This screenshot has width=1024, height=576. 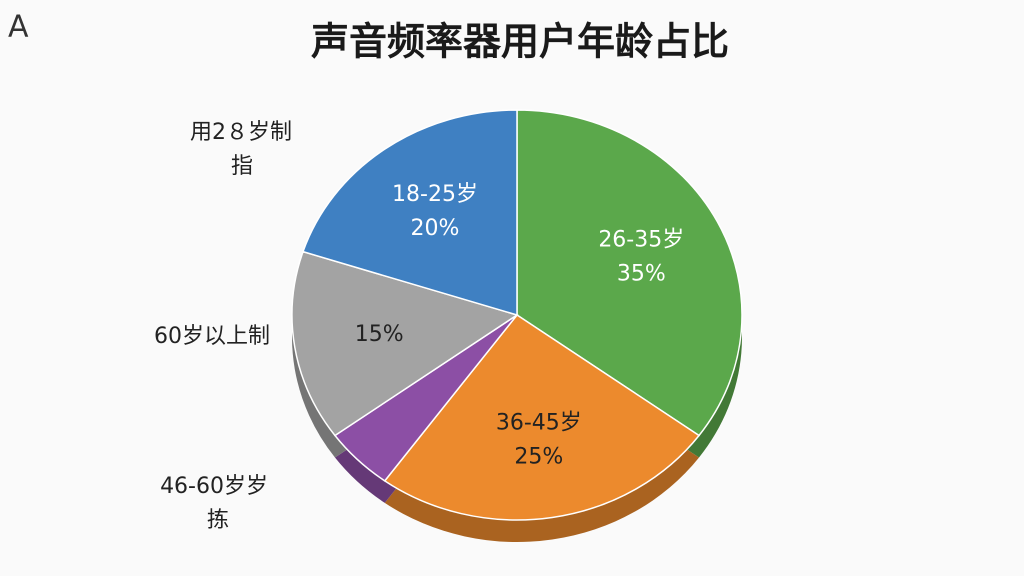 I want to click on slice-label: 36-45岁, so click(x=539, y=423).